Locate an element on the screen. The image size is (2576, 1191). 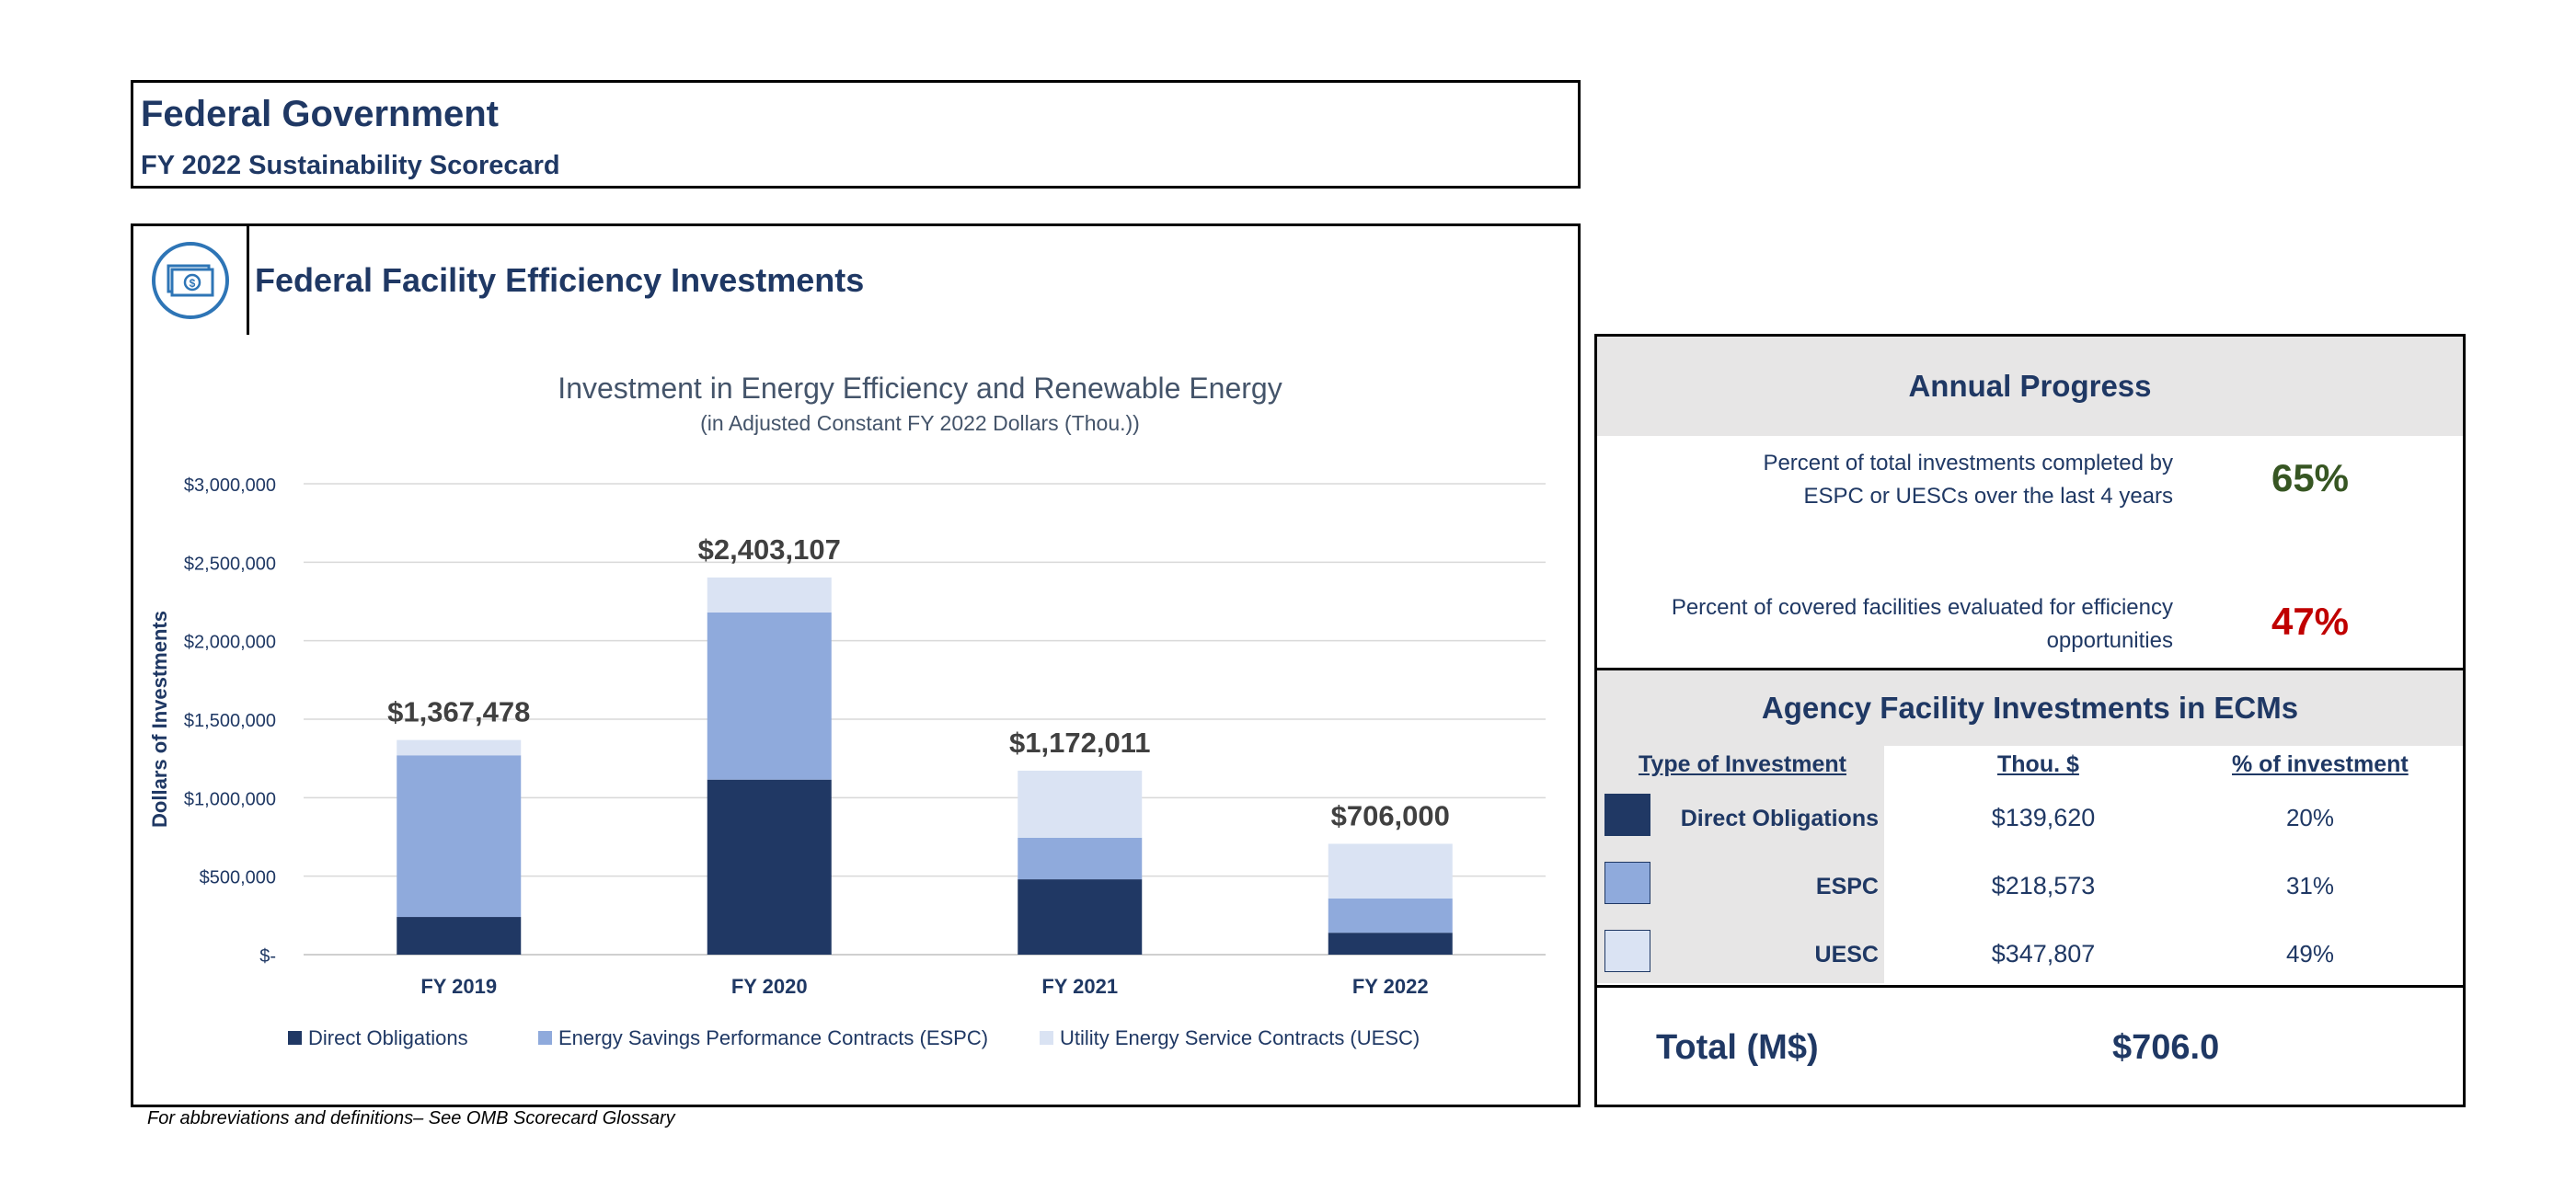
x-tick-label: FY 2020 is located at coordinates (769, 986).